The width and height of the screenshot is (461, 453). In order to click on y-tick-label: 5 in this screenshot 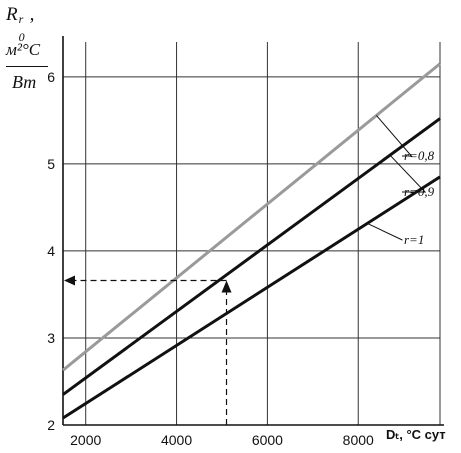, I will do `click(51, 164)`.